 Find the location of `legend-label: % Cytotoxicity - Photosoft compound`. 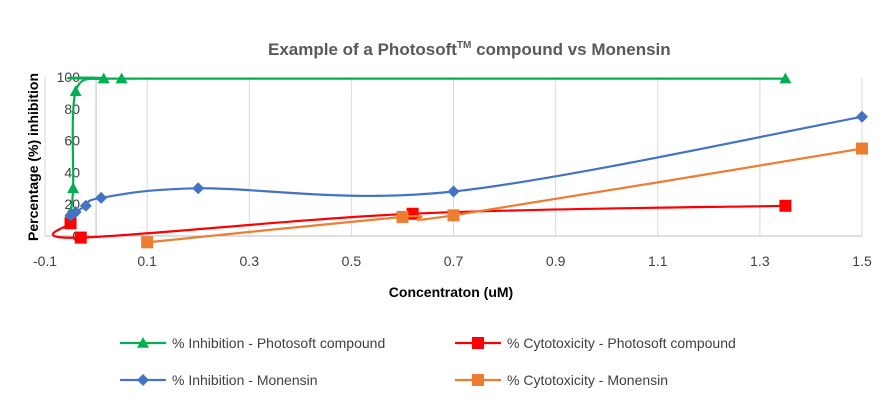

legend-label: % Cytotoxicity - Photosoft compound is located at coordinates (621, 343).